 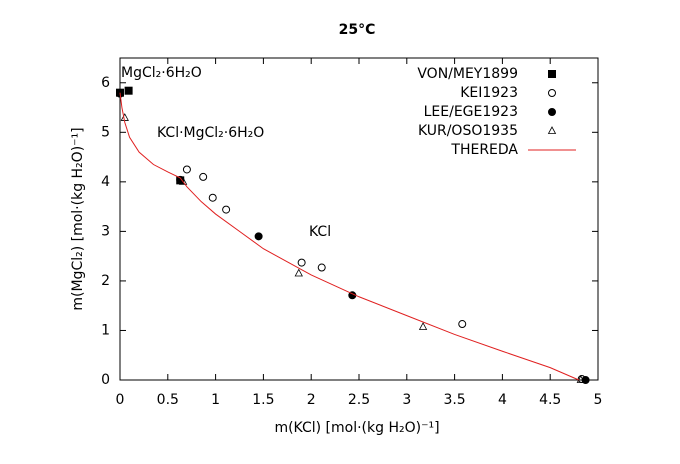 What do you see at coordinates (484, 150) in the screenshot?
I see `legend-label: THEREDA` at bounding box center [484, 150].